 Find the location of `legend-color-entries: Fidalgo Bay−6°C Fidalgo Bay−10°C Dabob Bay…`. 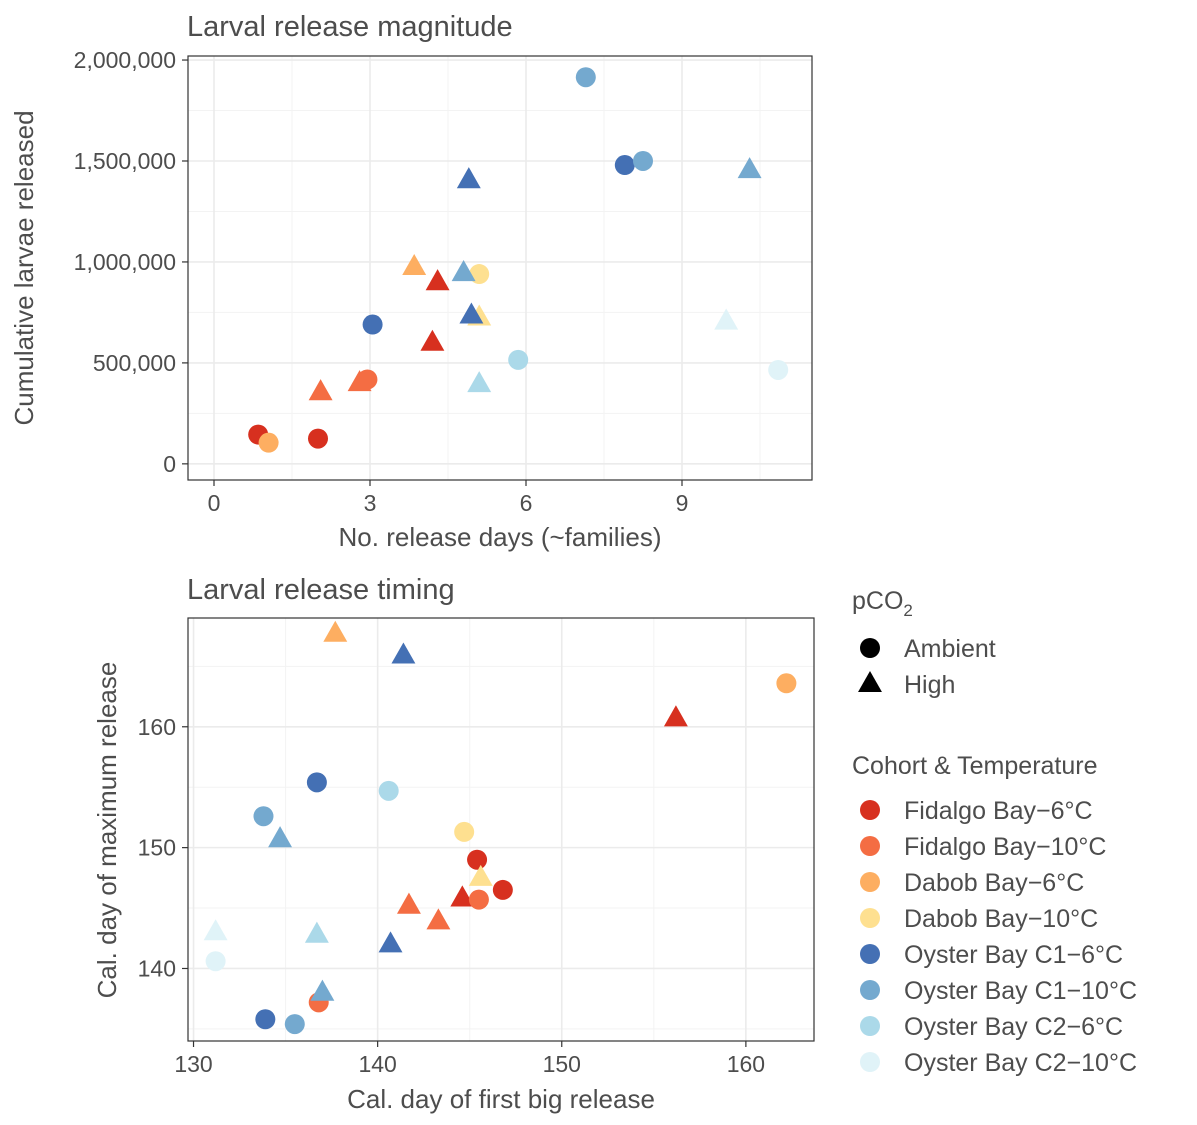

legend-color-entries: Fidalgo Bay−6°C Fidalgo Bay−10°C Dabob Bay… is located at coordinates (998, 937).